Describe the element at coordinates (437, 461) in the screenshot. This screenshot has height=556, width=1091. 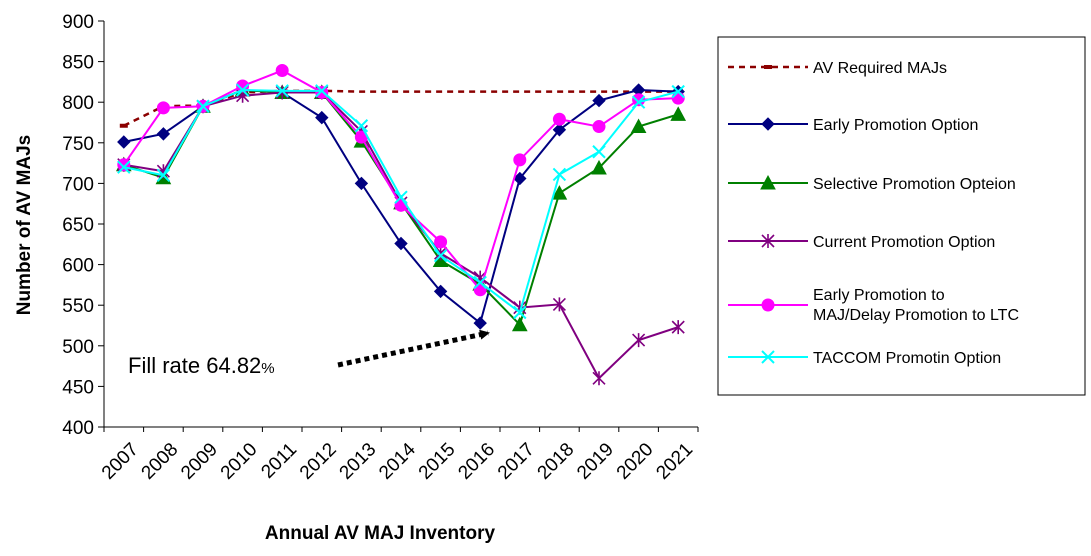
I see `x-tick-label: 2015` at that location.